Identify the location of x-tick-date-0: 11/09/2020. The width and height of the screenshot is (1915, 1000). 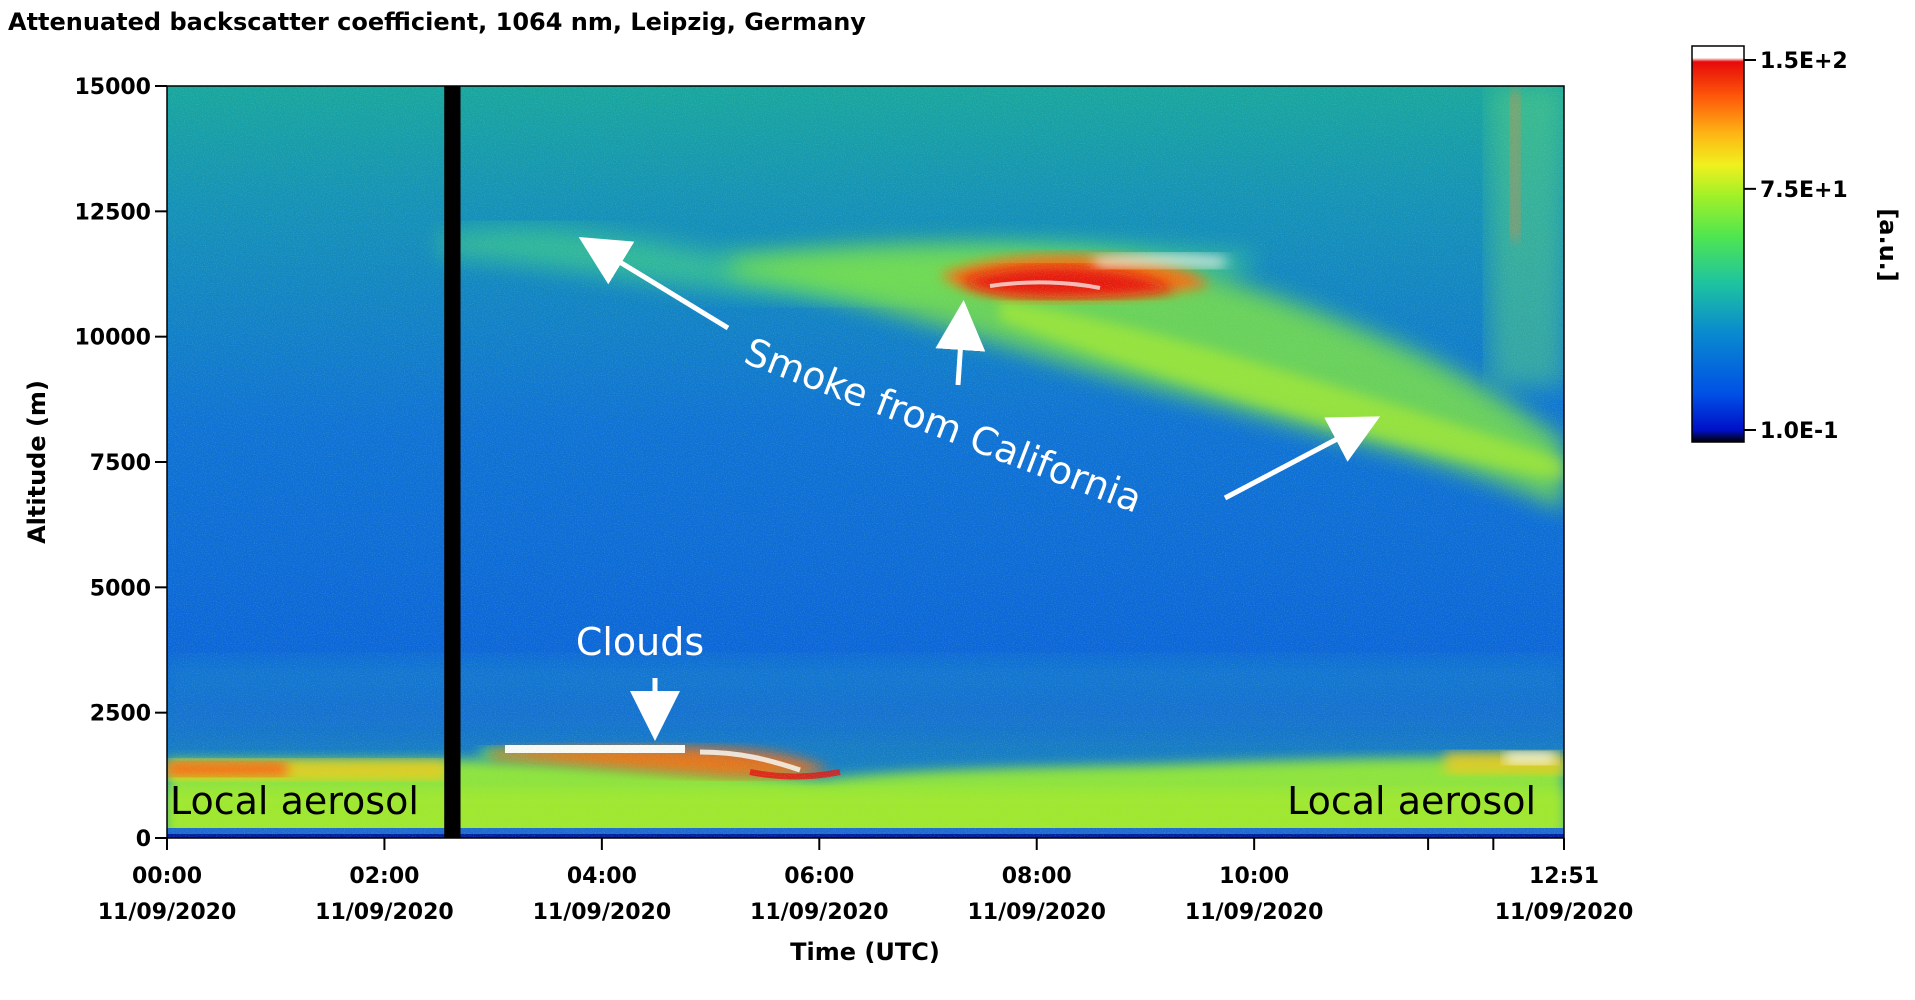
(167, 912).